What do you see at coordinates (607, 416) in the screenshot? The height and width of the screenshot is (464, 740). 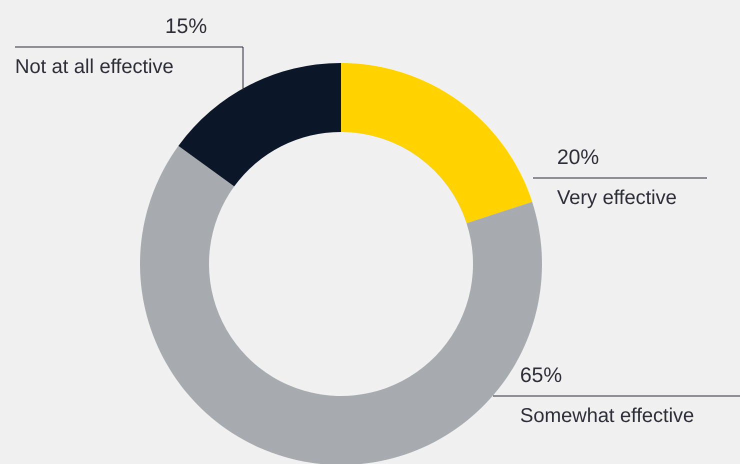 I see `slice-label: Somewhat effective` at bounding box center [607, 416].